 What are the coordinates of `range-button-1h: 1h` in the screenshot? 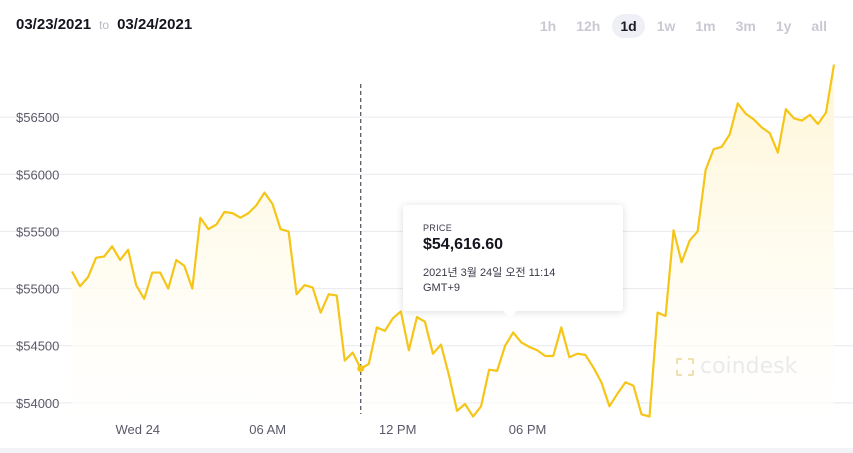 It's located at (548, 26).